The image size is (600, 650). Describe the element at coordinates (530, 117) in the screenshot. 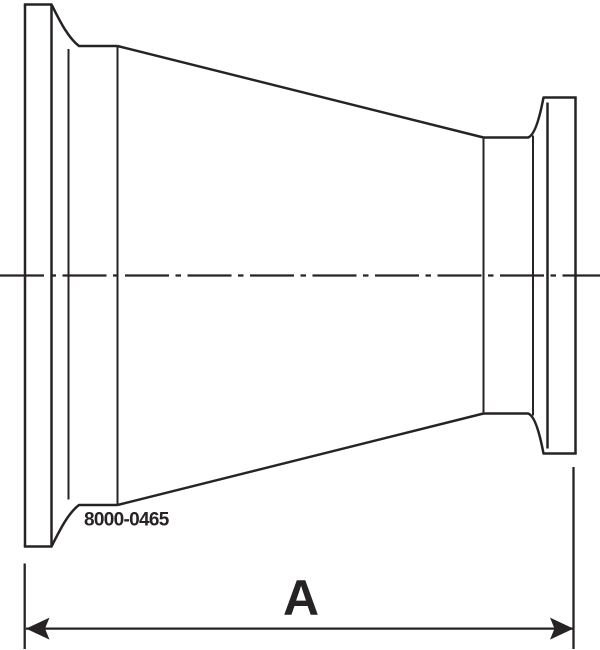

I see `right-ferrule-upper-outline` at that location.